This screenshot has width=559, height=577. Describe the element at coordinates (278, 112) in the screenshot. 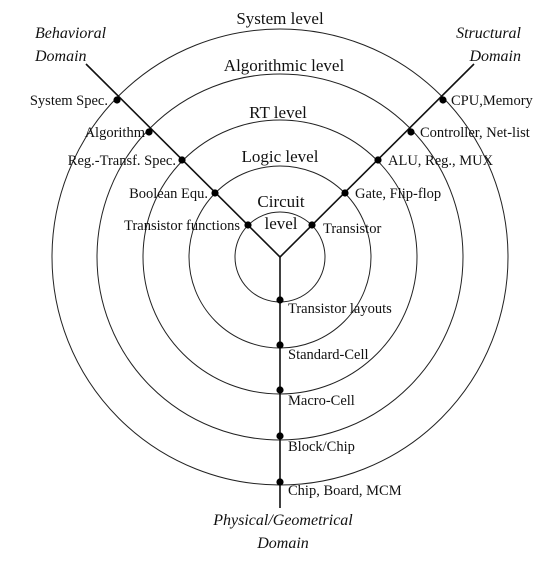

I see `level-label-rt: RT level` at that location.